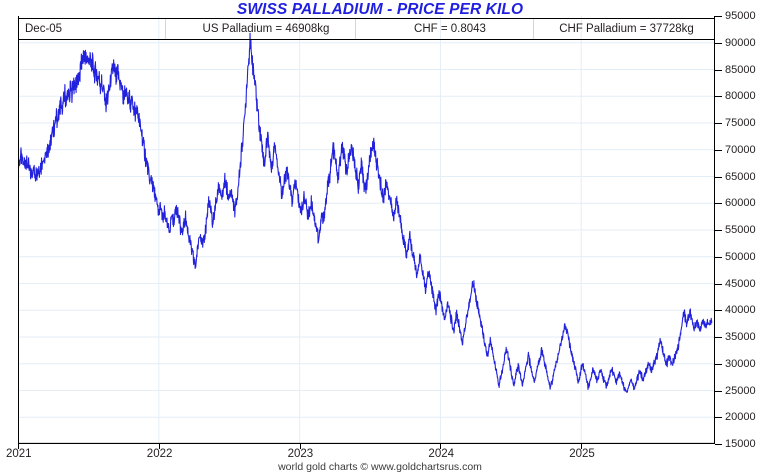  What do you see at coordinates (380, 9) in the screenshot?
I see `chart-title: SWISS PALLADIUM - PRICE PER KILO` at bounding box center [380, 9].